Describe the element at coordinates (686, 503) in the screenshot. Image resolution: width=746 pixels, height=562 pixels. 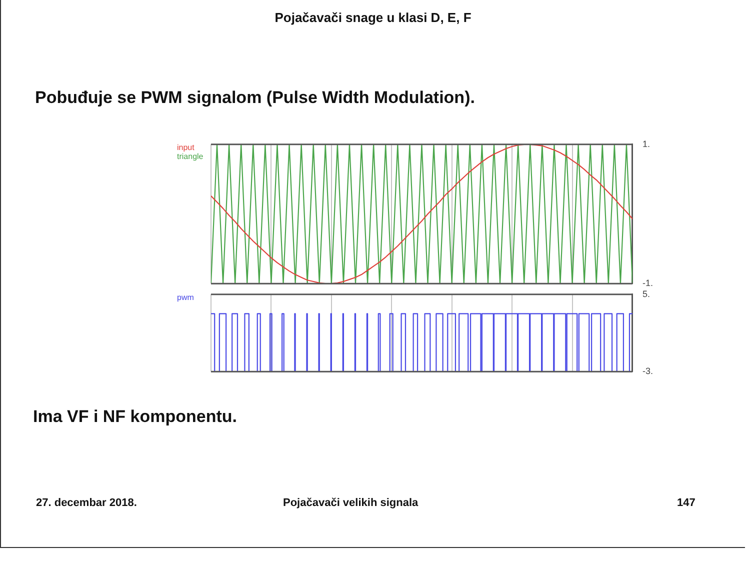
I see `text: 147` at that location.